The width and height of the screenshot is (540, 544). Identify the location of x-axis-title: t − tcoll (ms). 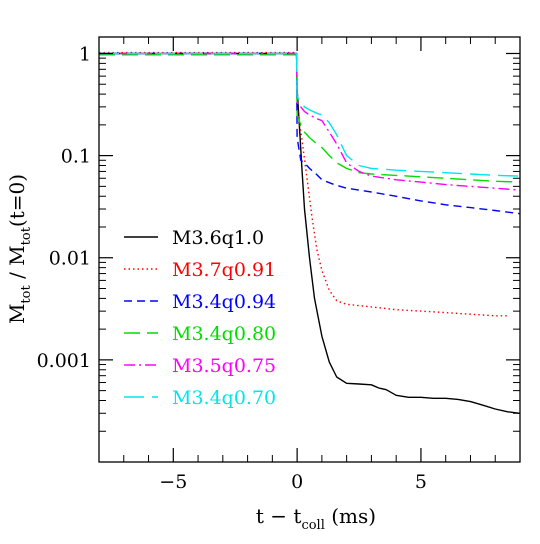
(316, 518).